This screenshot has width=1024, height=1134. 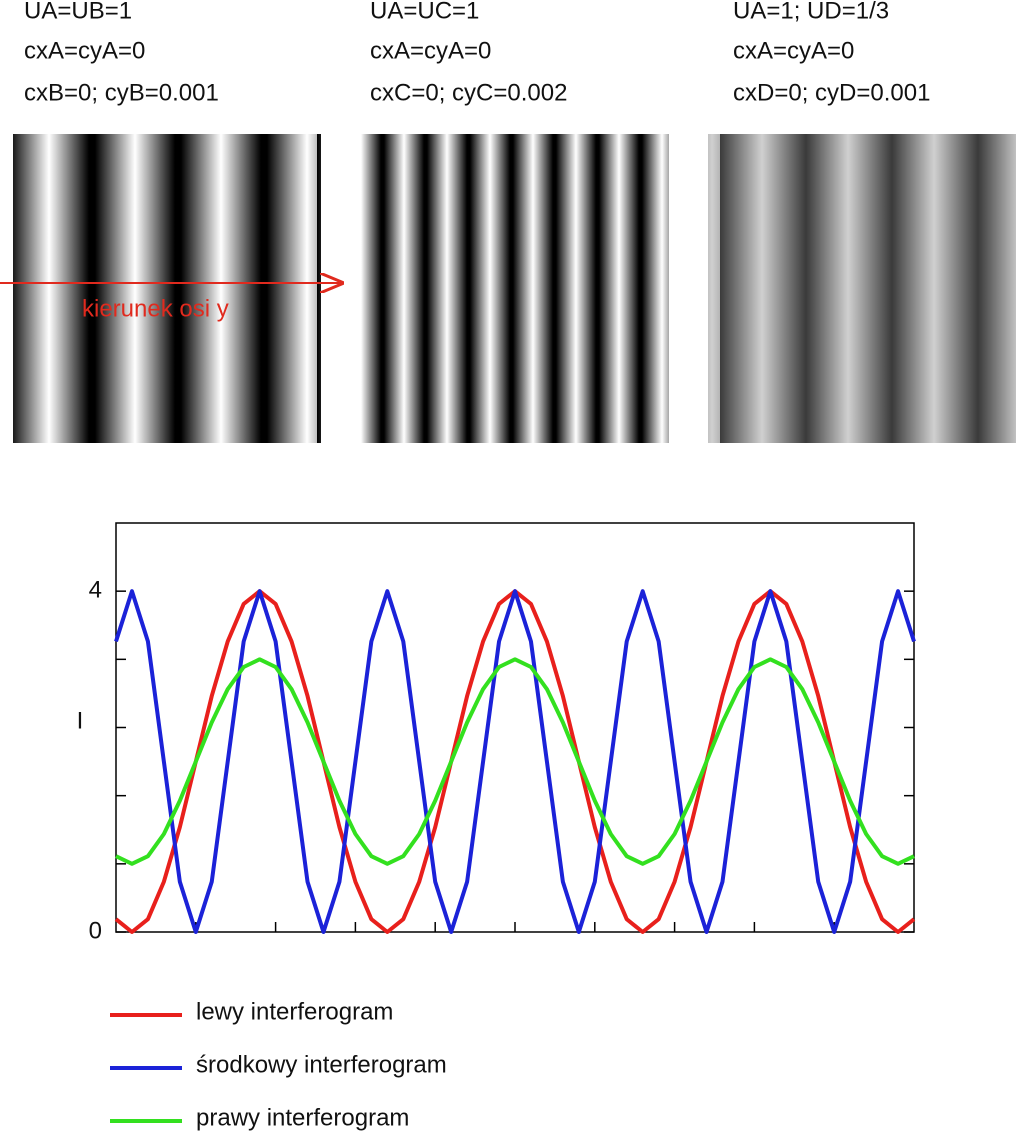 I want to click on series-line, so click(x=515, y=761).